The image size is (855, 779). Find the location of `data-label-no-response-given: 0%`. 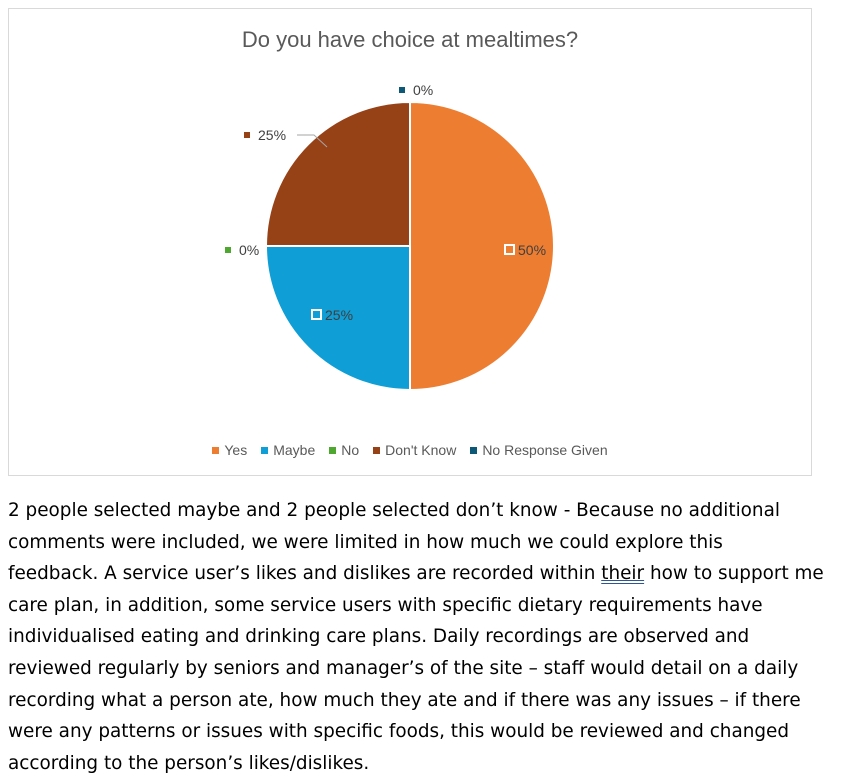

data-label-no-response-given: 0% is located at coordinates (416, 90).